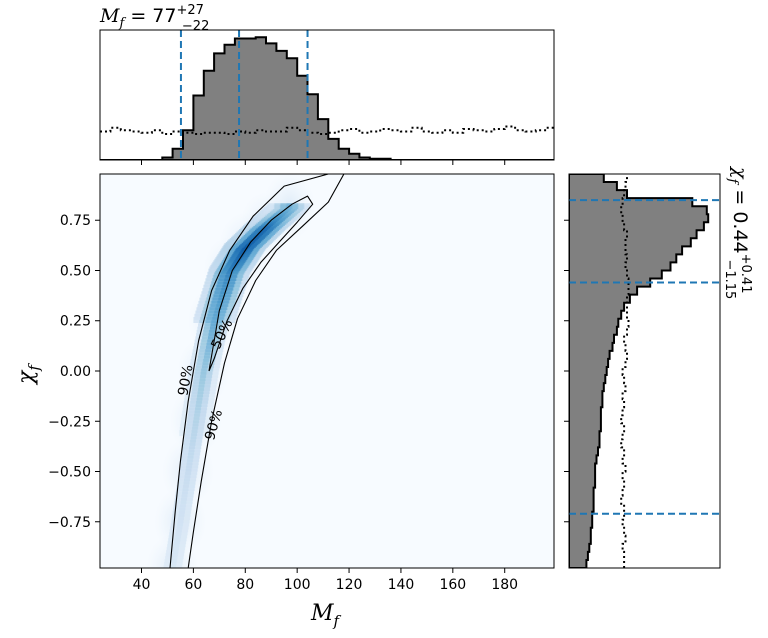  Describe the element at coordinates (28, 374) in the screenshot. I see `y-axis-title: χf` at that location.